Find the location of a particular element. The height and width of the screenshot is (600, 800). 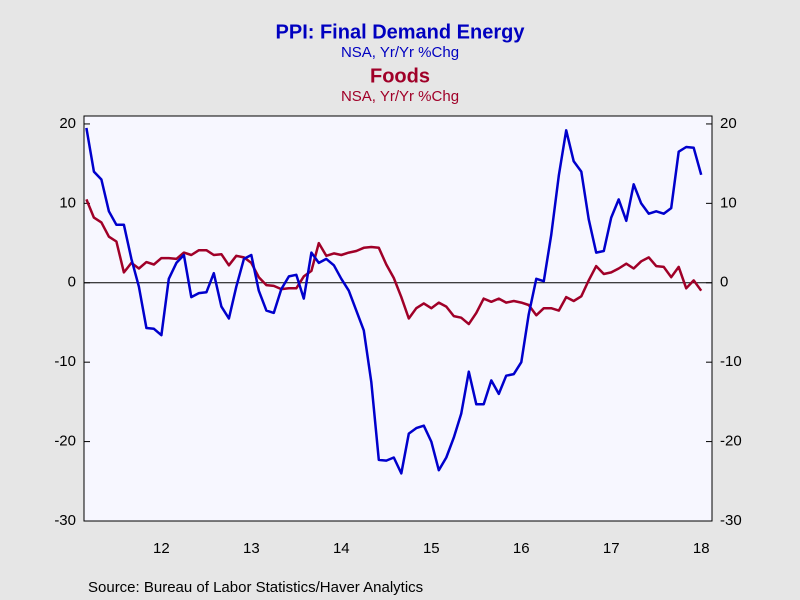

y-tick-label: 20 is located at coordinates (67, 123).